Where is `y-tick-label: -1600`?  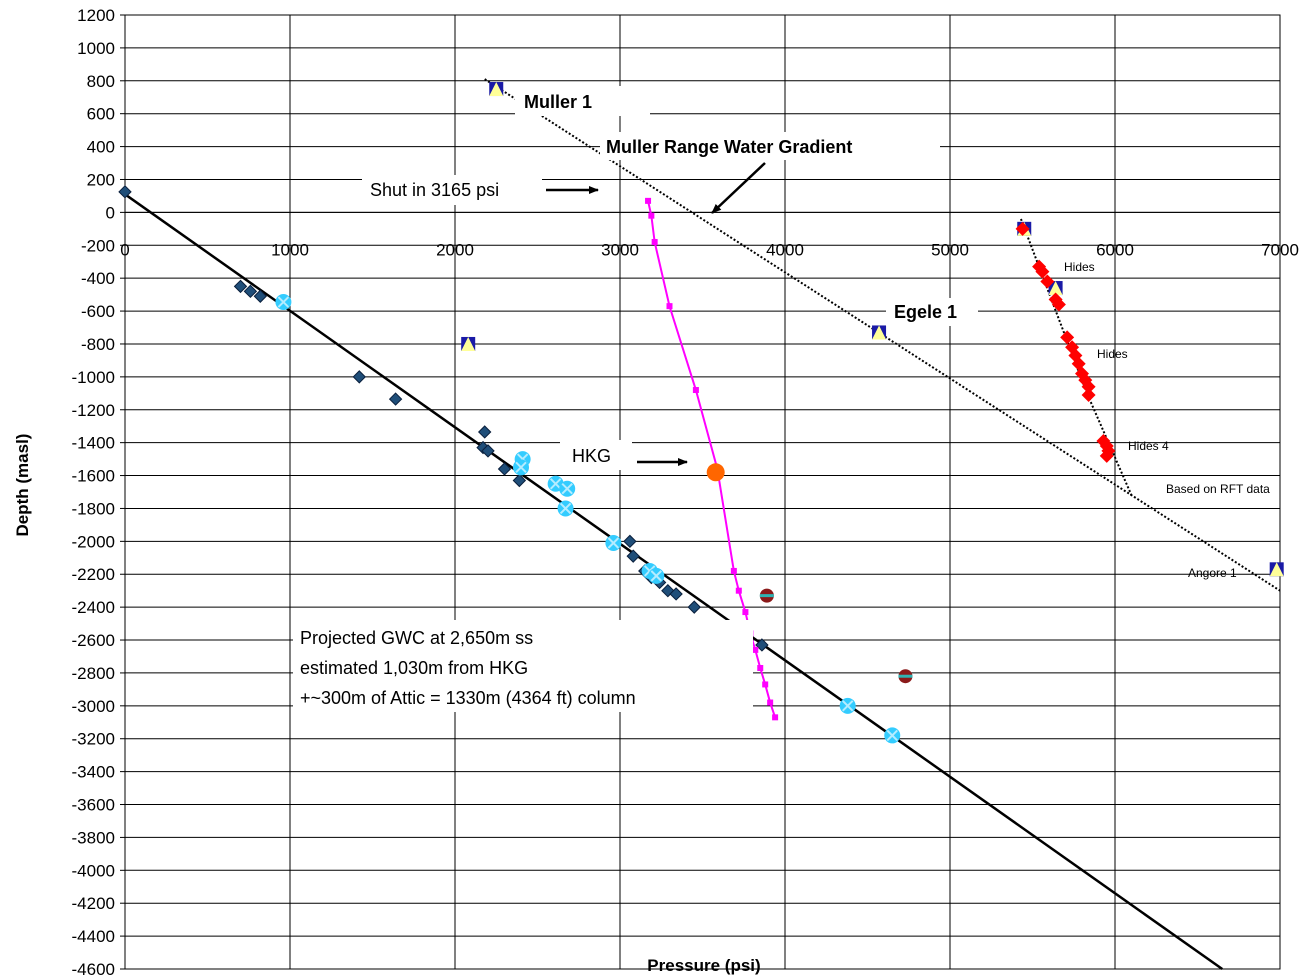
y-tick-label: -1600 is located at coordinates (93, 476).